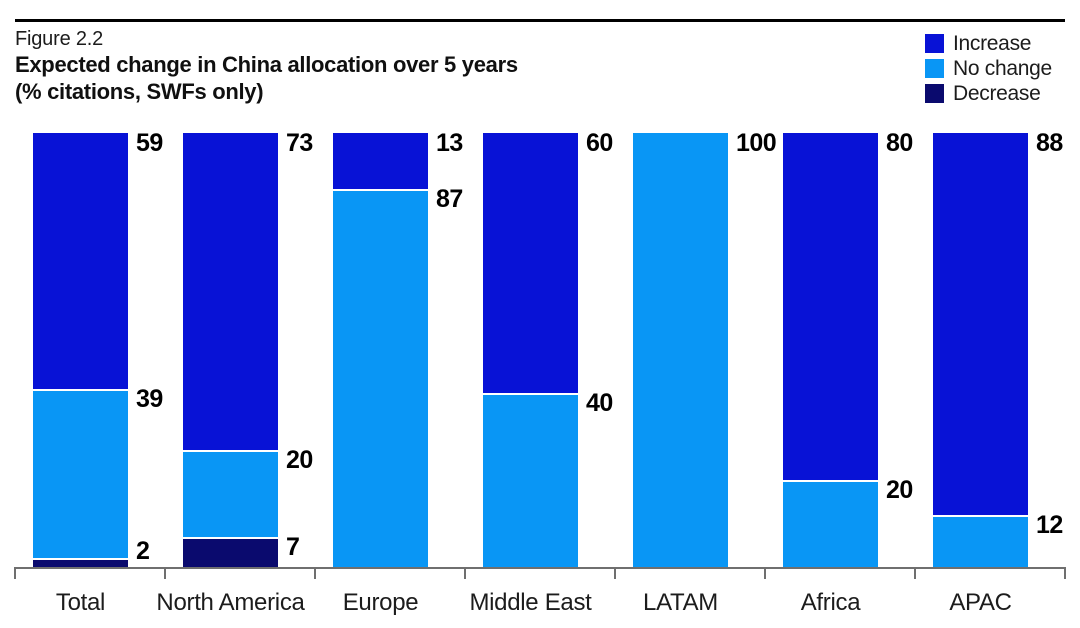 The image size is (1080, 628). Describe the element at coordinates (899, 143) in the screenshot. I see `value-label-africa-increase: 80` at that location.